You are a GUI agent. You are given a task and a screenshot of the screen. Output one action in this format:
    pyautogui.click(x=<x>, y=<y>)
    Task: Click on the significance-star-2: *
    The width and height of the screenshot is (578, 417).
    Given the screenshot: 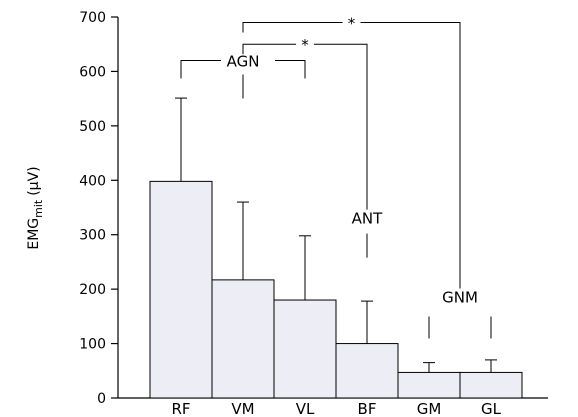 What is the action you would take?
    pyautogui.click(x=352, y=23)
    